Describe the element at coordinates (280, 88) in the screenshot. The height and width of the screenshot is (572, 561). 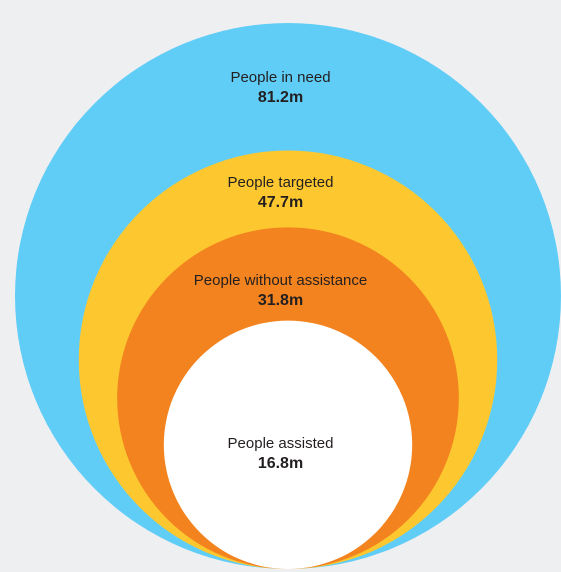
I see `people-in-need-label: People in need 81.2m` at that location.